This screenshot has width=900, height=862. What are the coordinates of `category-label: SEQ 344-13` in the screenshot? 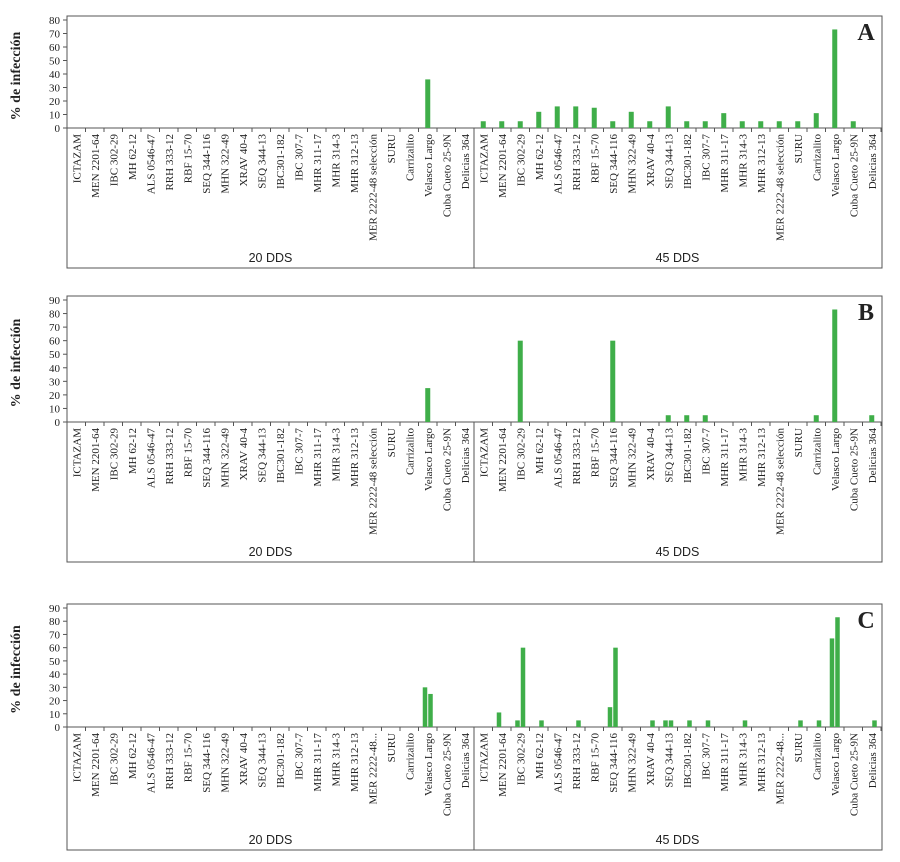 It's located at (669, 760).